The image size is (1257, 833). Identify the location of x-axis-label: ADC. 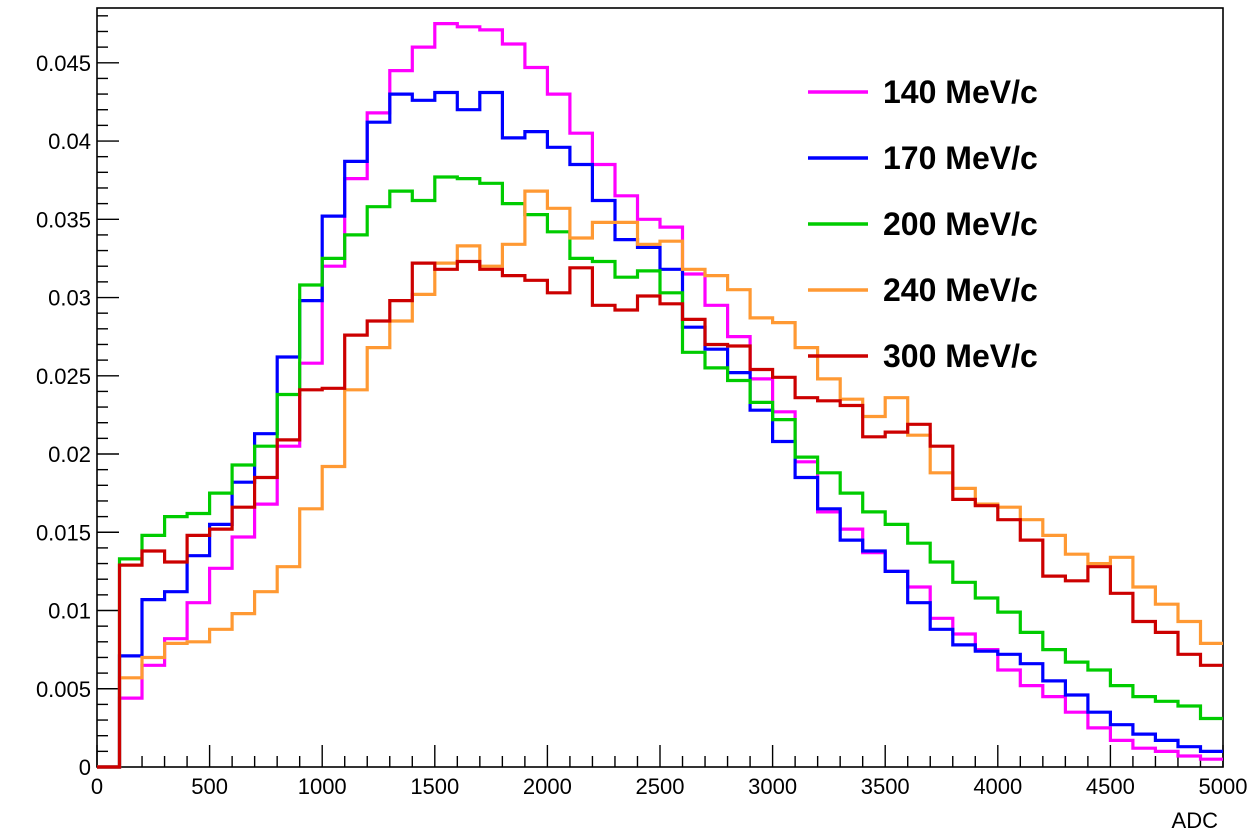
(1195, 820).